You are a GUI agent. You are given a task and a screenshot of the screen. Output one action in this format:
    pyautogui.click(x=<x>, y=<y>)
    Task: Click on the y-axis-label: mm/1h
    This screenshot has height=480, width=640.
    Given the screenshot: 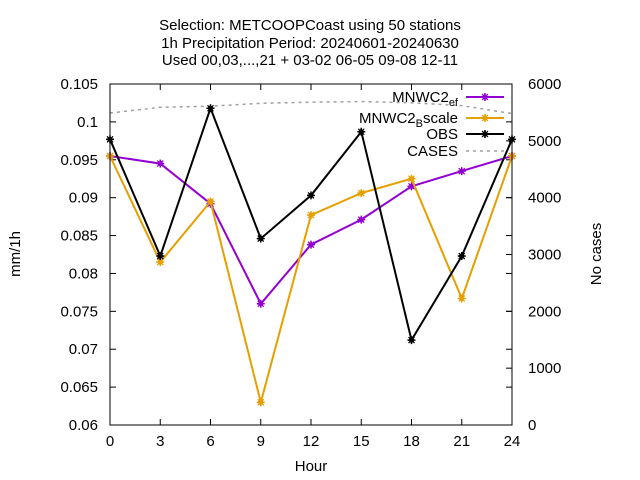 What is the action you would take?
    pyautogui.click(x=15, y=254)
    